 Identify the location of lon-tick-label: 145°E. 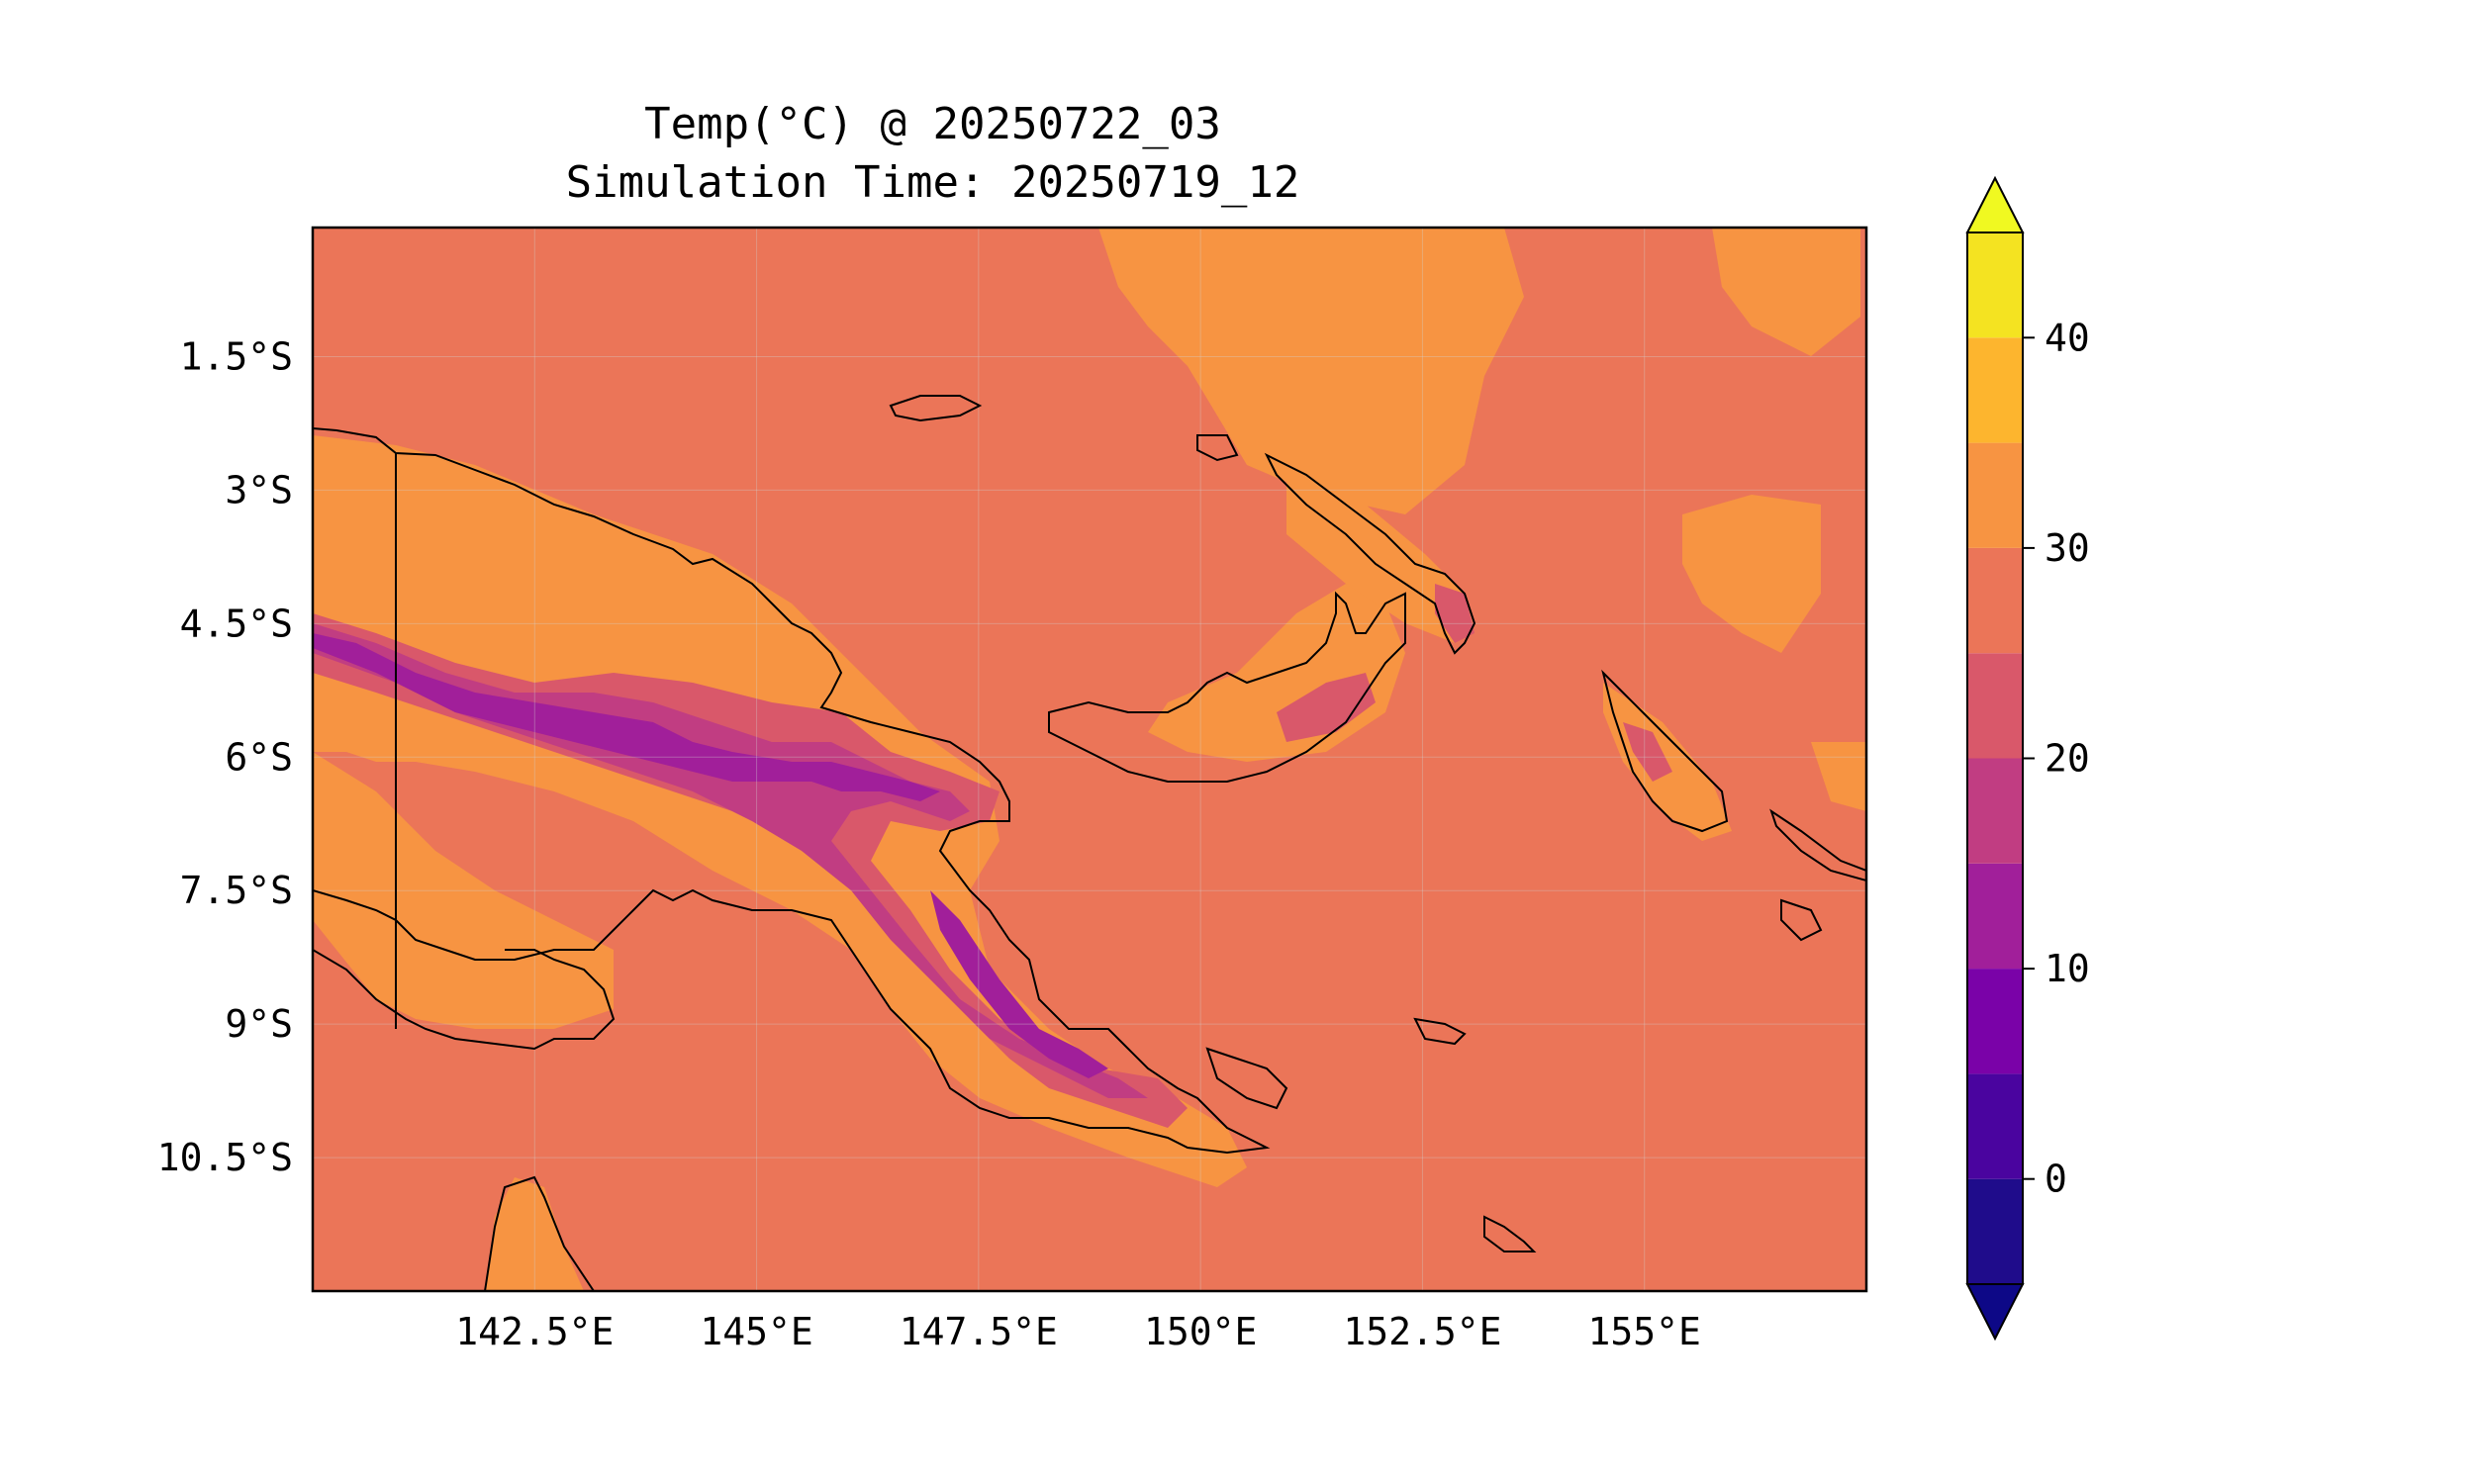
(756, 1331).